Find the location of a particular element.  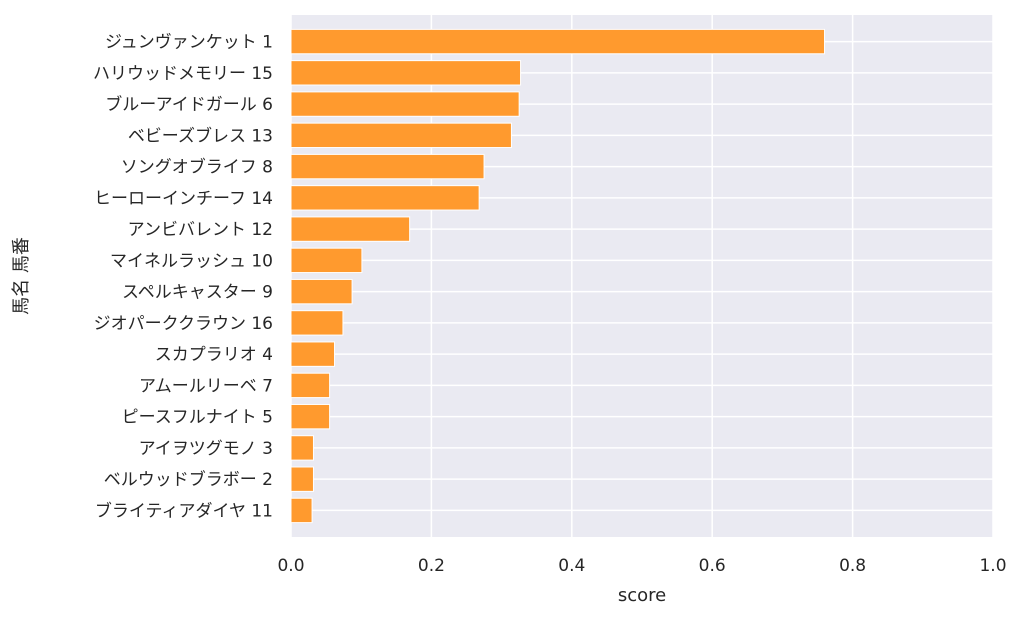

category-label: アイヲツグモノ 3 is located at coordinates (206, 449).